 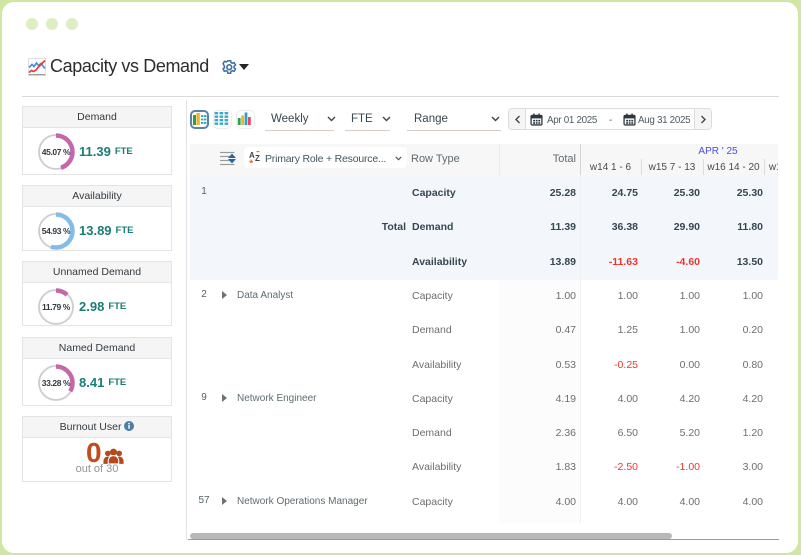 I want to click on svg-text: A, so click(x=252, y=155).